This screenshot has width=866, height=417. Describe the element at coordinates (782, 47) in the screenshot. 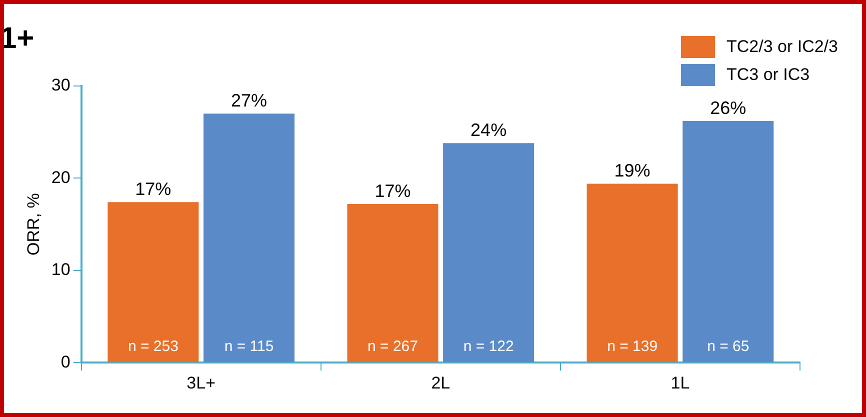

I see `legend-label: TC2/3 or IC2/3` at that location.